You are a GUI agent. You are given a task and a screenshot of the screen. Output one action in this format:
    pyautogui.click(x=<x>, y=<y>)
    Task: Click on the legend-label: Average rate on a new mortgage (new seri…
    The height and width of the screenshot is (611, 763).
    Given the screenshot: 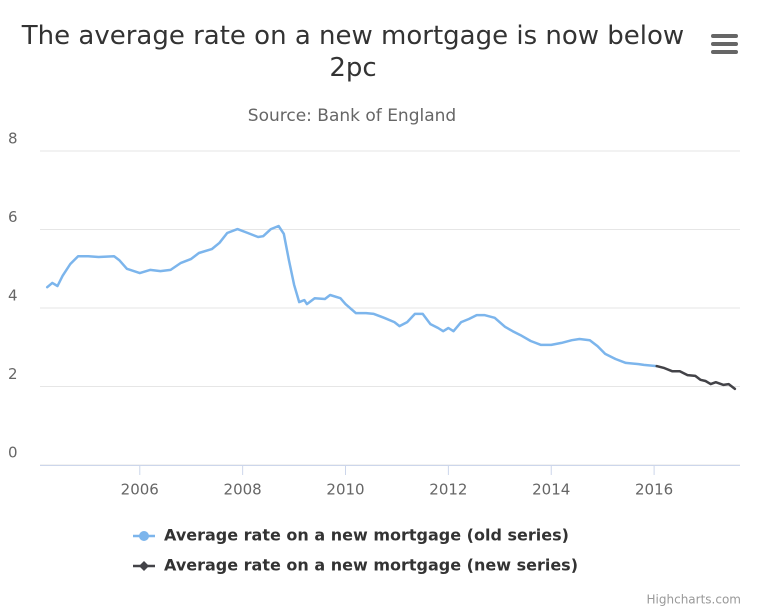 What is the action you would take?
    pyautogui.click(x=371, y=565)
    